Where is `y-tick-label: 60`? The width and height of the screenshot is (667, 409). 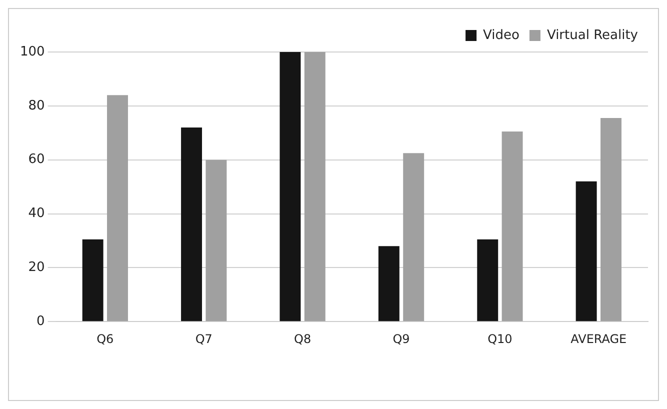 y-tick-label: 60 is located at coordinates (36, 160).